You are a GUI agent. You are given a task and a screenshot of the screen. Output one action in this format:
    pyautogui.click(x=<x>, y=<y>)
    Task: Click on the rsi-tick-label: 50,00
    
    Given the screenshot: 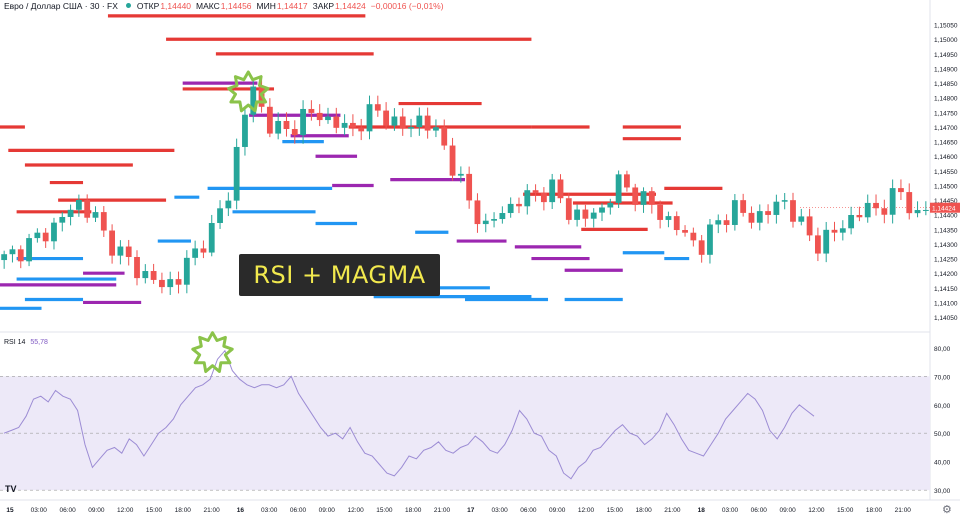 What is the action you would take?
    pyautogui.click(x=942, y=434)
    